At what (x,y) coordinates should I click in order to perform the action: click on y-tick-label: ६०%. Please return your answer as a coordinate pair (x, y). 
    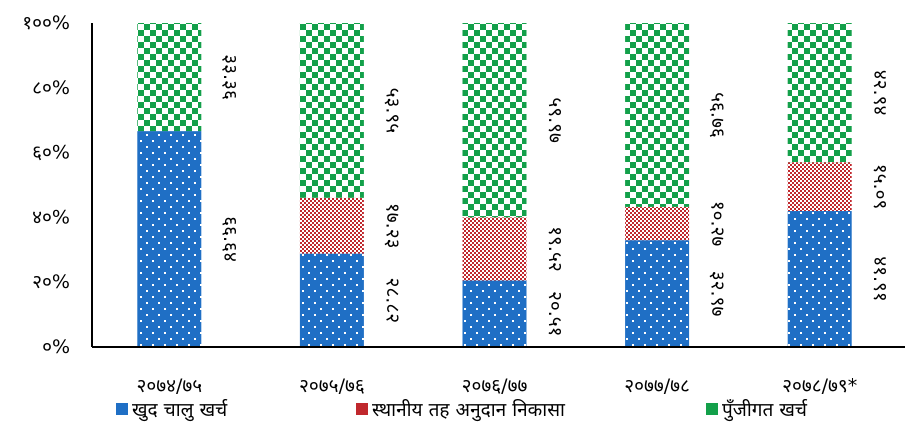
    Looking at the image, I should click on (51, 153).